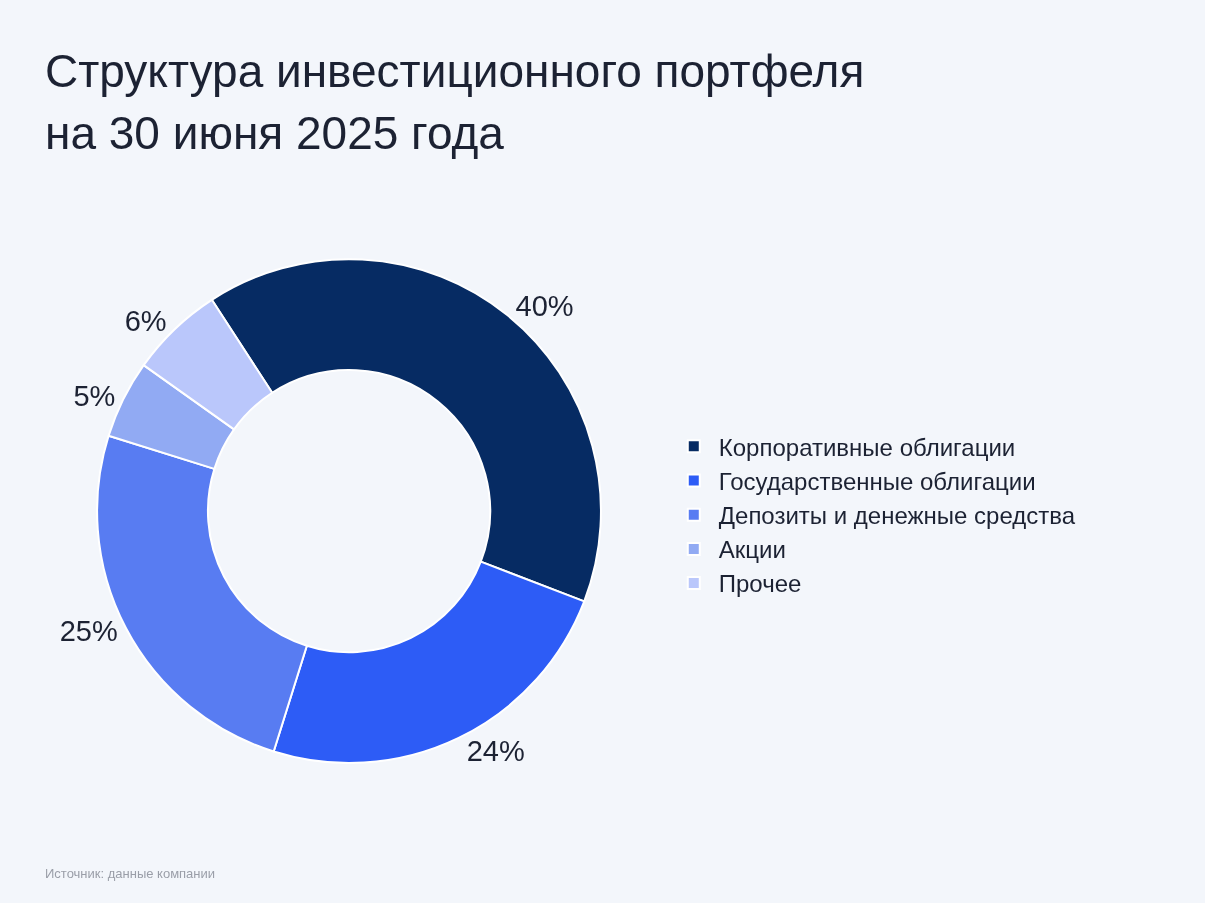  I want to click on data-label: 5%, so click(94, 395).